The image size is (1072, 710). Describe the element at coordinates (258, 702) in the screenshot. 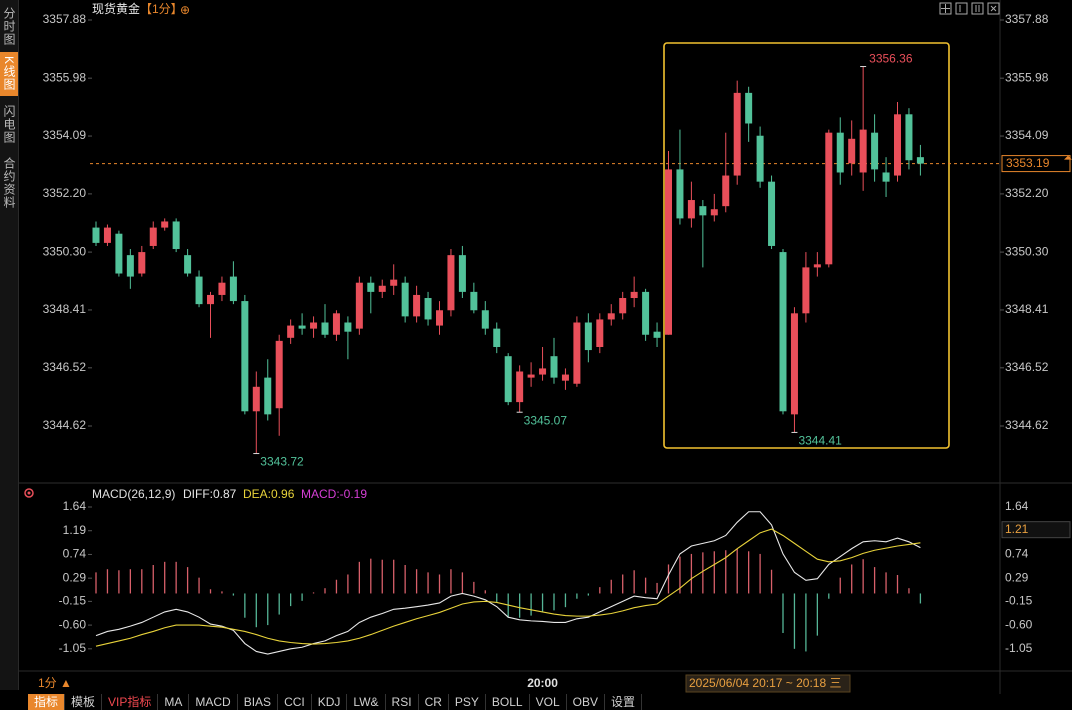

I see `toolbar-item: BIAS` at that location.